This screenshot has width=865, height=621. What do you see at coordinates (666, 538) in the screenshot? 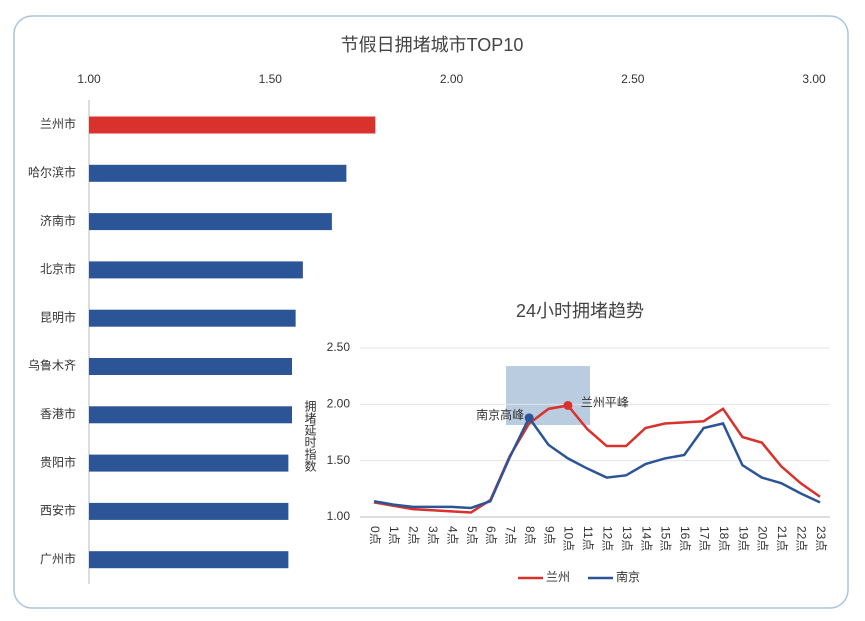
I see `x-tick-label: 15点` at bounding box center [666, 538].